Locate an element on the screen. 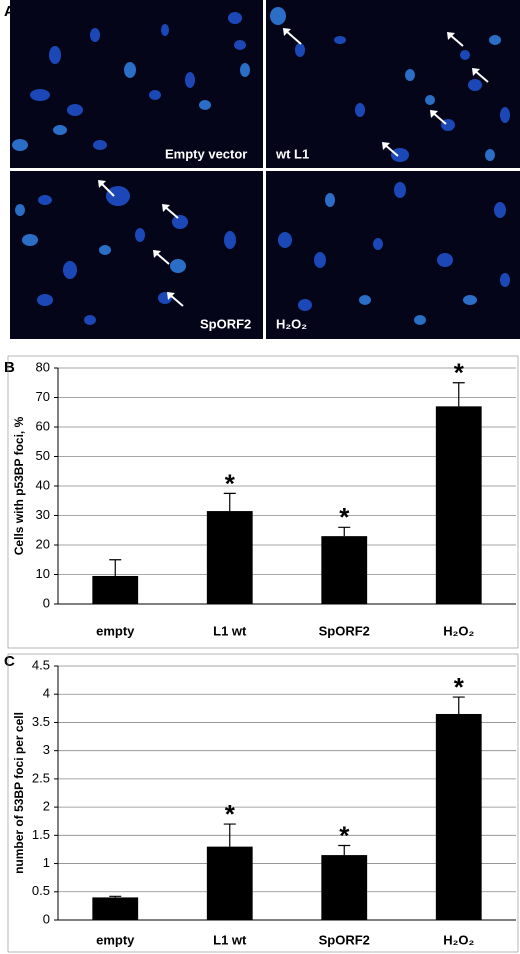 Image resolution: width=520 pixels, height=954 pixels. y-tick-label: 30 is located at coordinates (43, 514).